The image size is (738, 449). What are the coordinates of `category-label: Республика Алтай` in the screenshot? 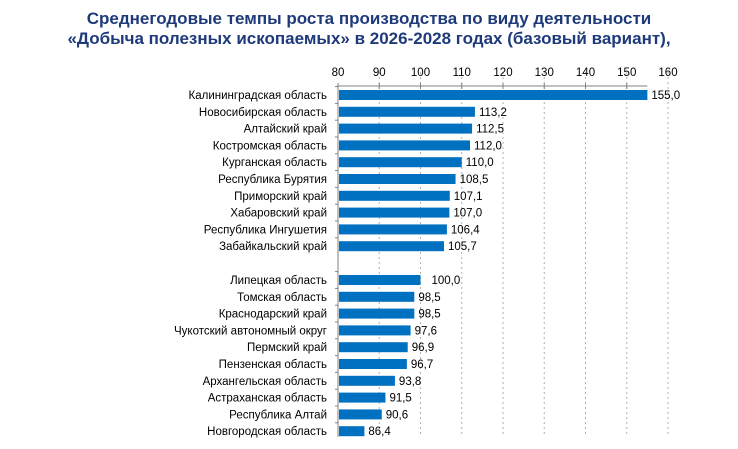 It's located at (278, 415).